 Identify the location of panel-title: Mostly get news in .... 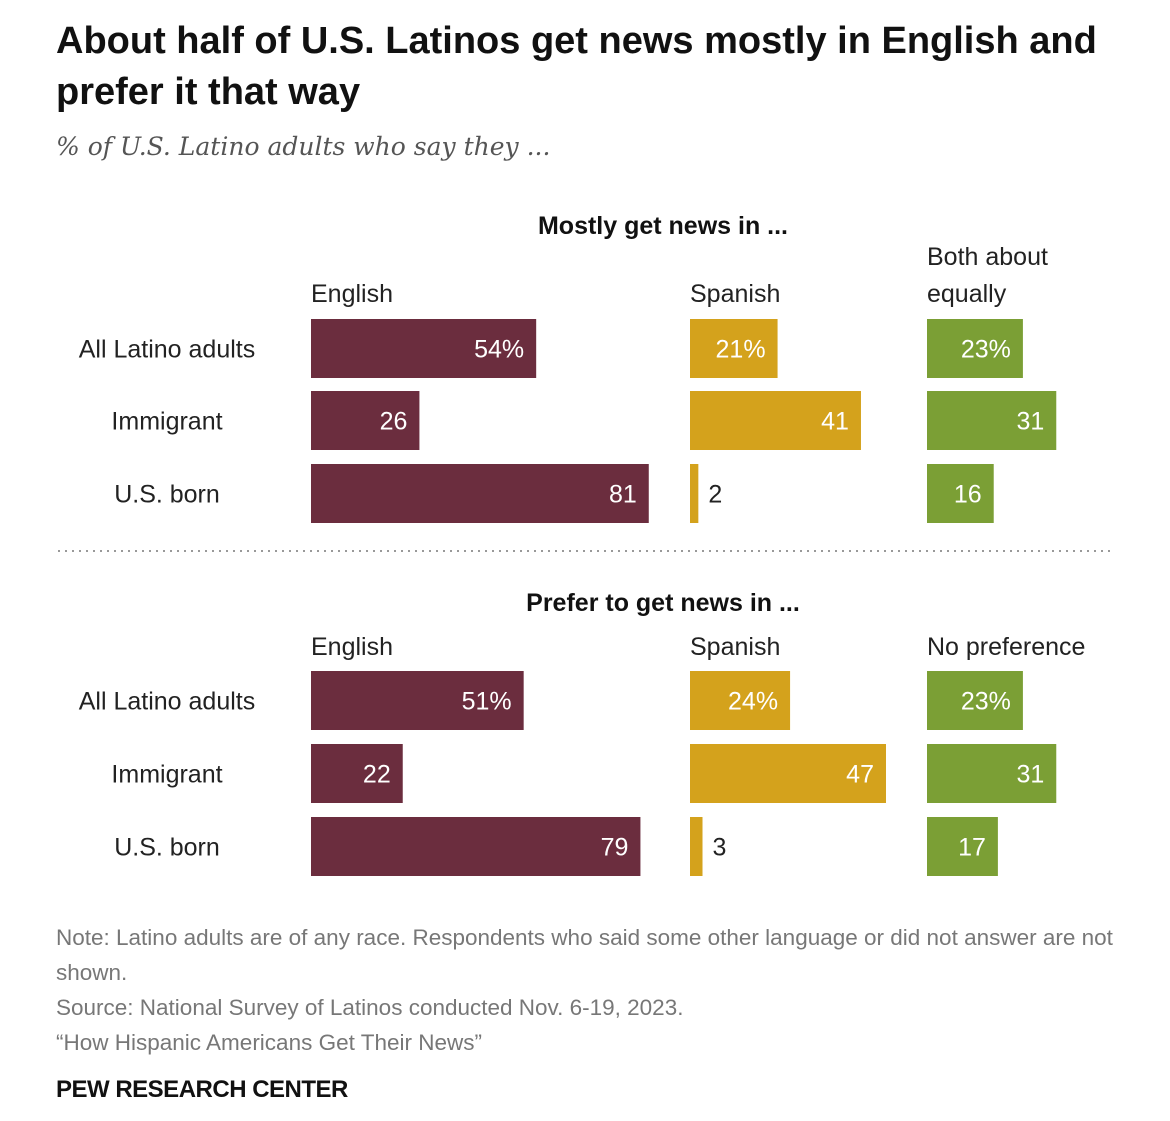
(663, 226).